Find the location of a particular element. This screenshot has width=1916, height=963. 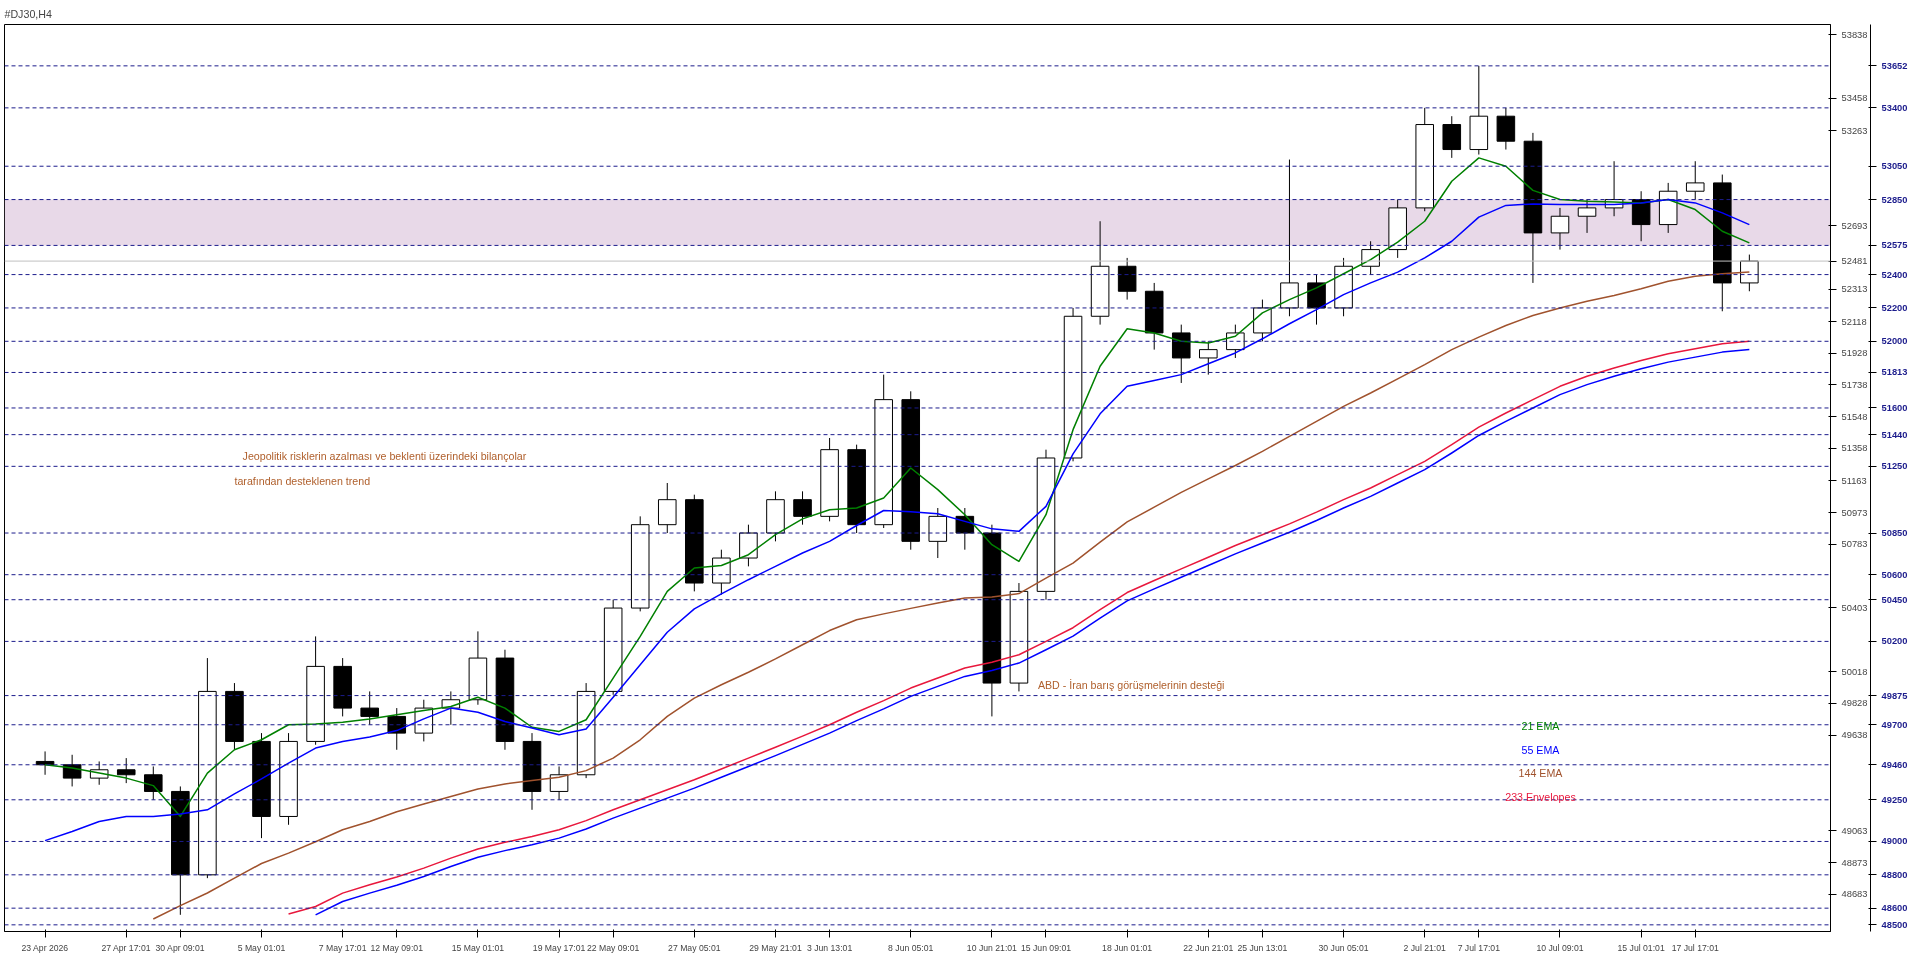

x-tick-label: 17 Jul 17:01 is located at coordinates (1695, 947).